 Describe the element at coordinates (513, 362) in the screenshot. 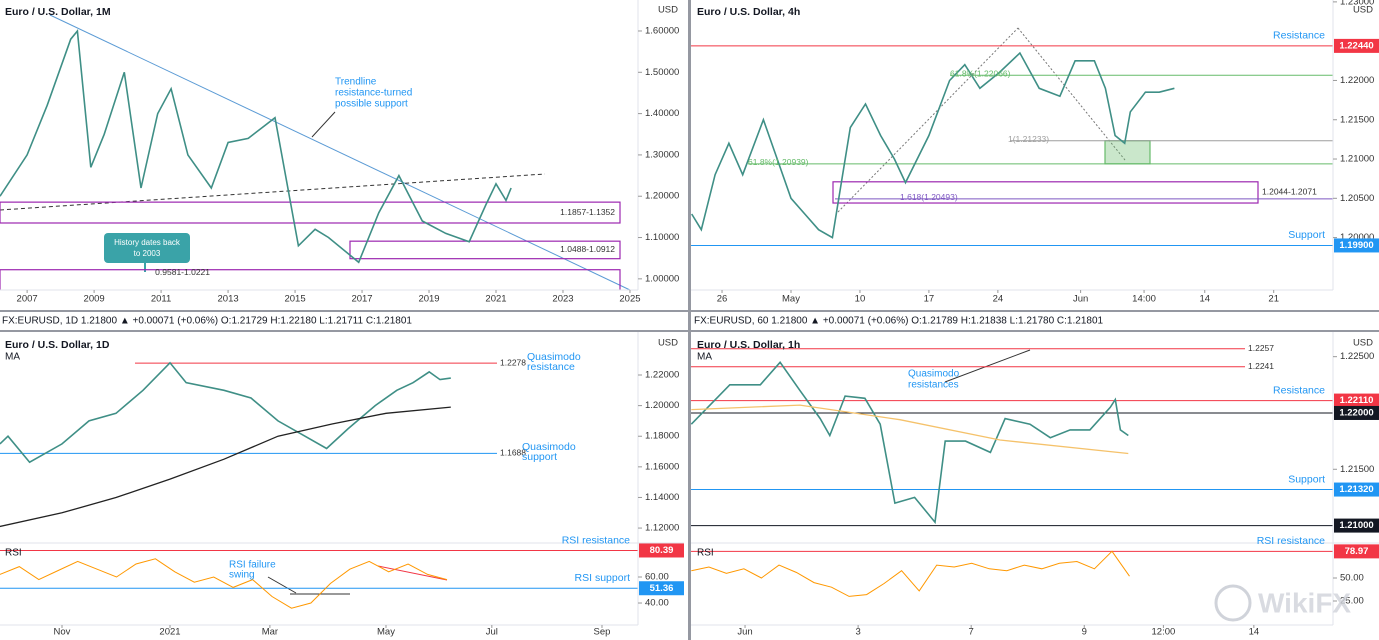

I see `level-note: 1.2278` at that location.